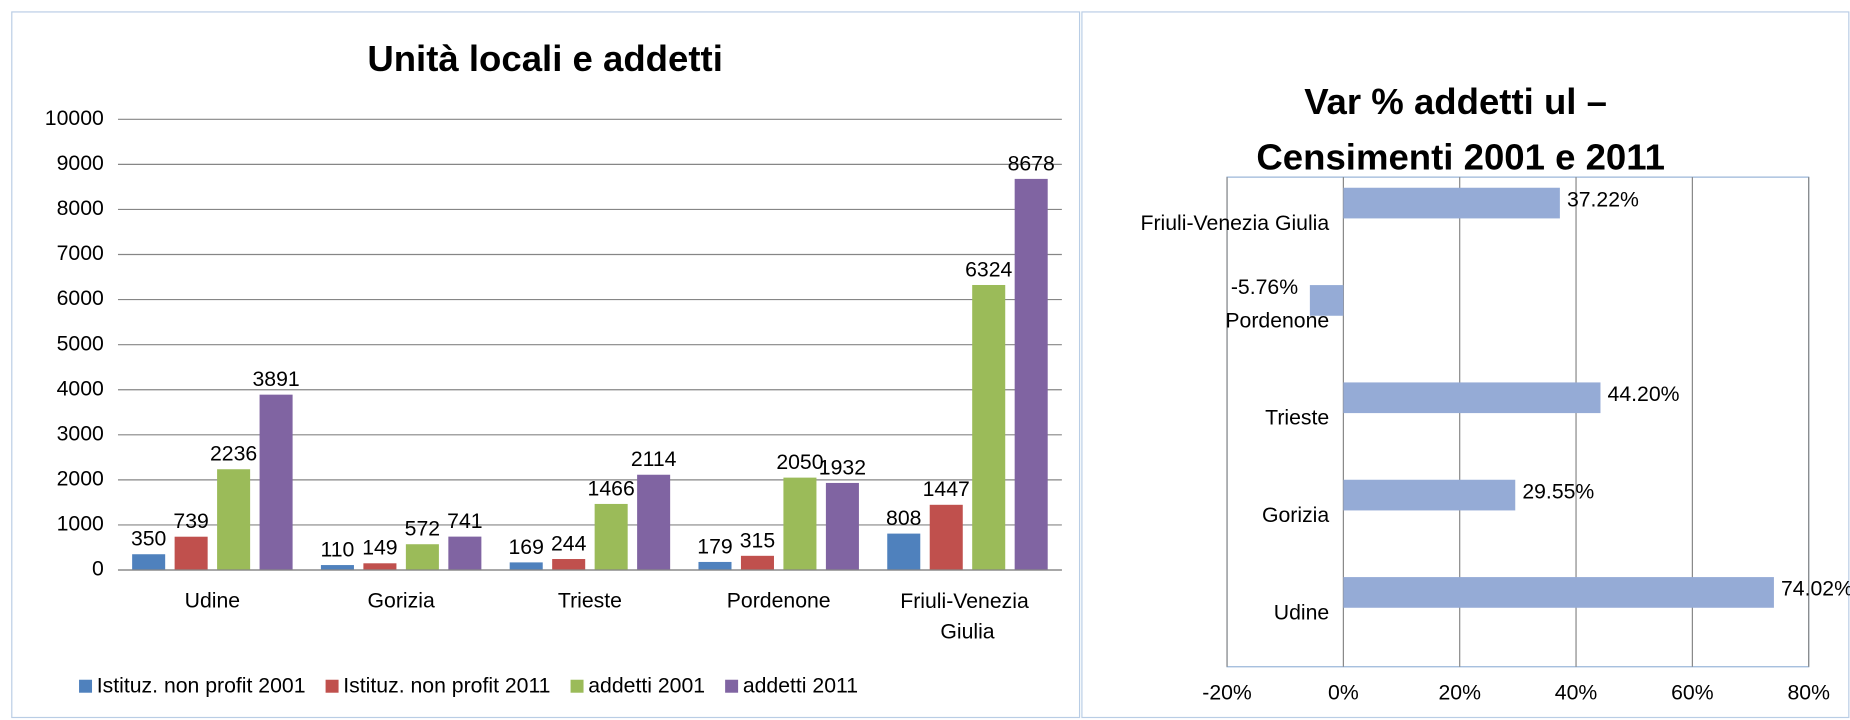 This screenshot has height=720, width=1850. What do you see at coordinates (464, 521) in the screenshot?
I see `data-label: 741` at bounding box center [464, 521].